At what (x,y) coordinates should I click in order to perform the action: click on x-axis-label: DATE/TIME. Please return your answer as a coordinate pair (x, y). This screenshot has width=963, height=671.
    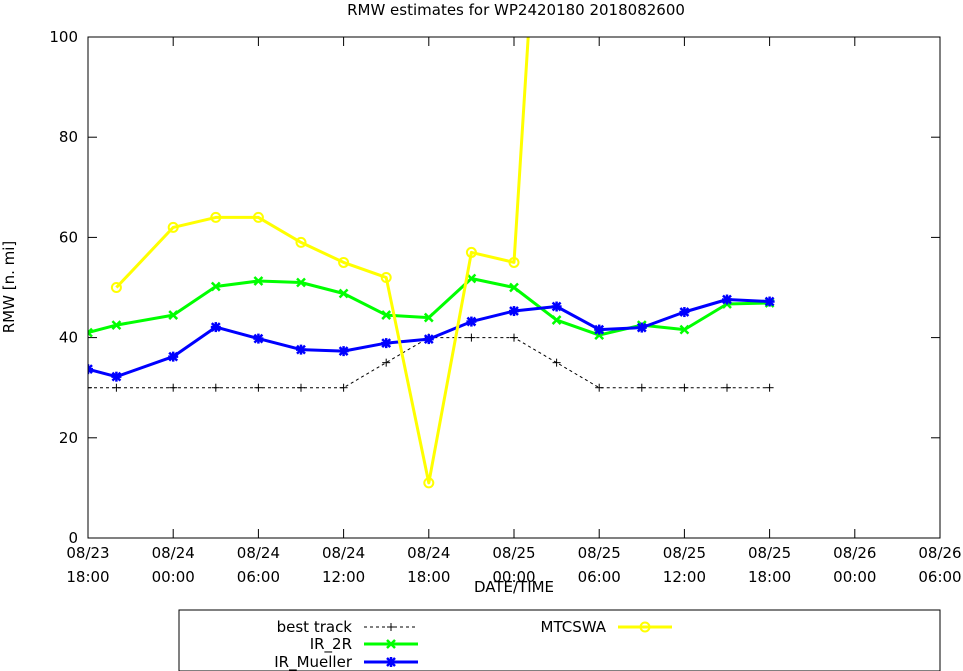
    Looking at the image, I should click on (514, 587).